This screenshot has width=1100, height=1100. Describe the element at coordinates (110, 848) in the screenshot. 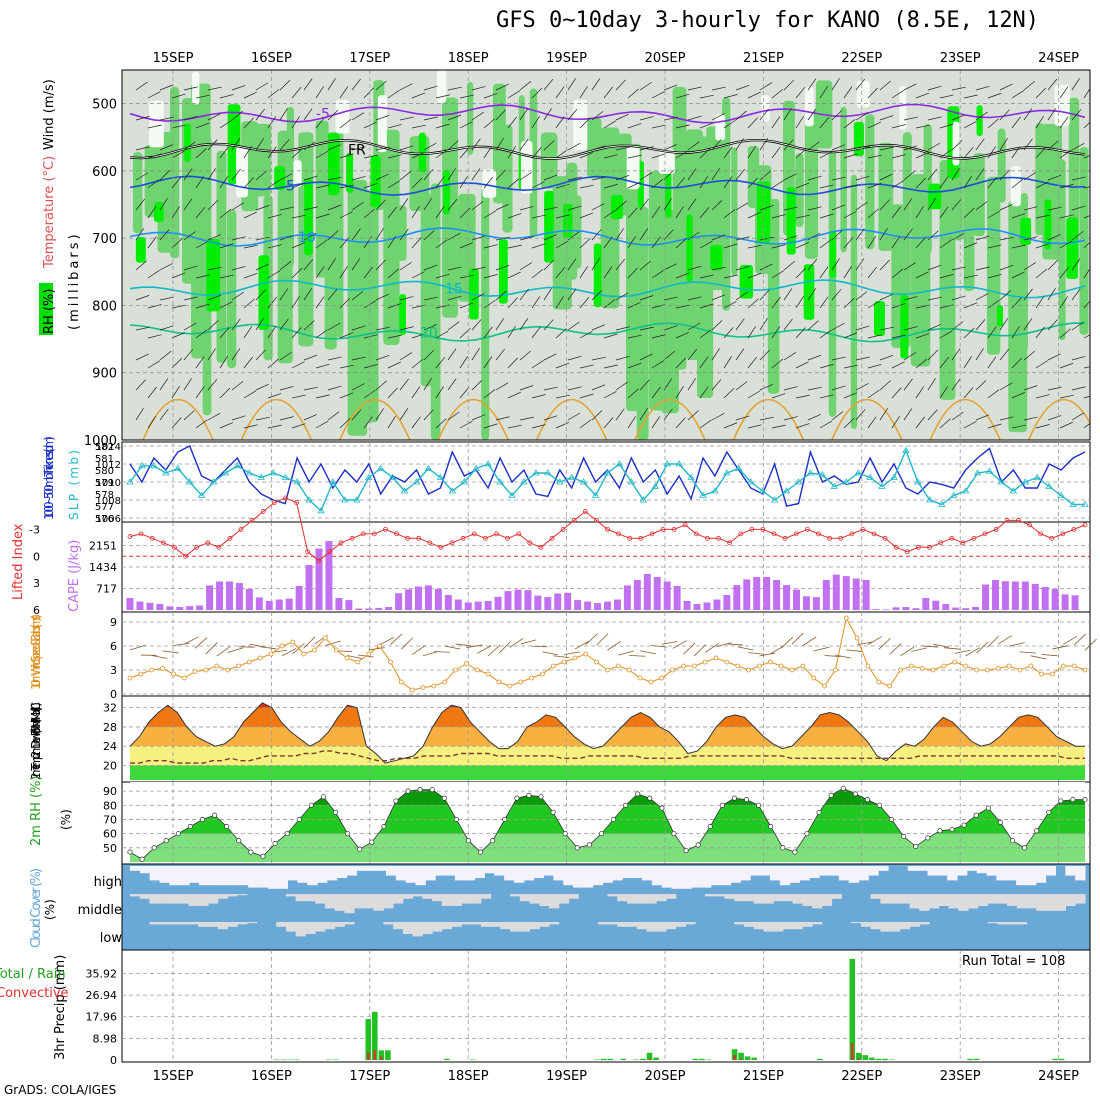

I see `rh-tick-label: 50` at that location.